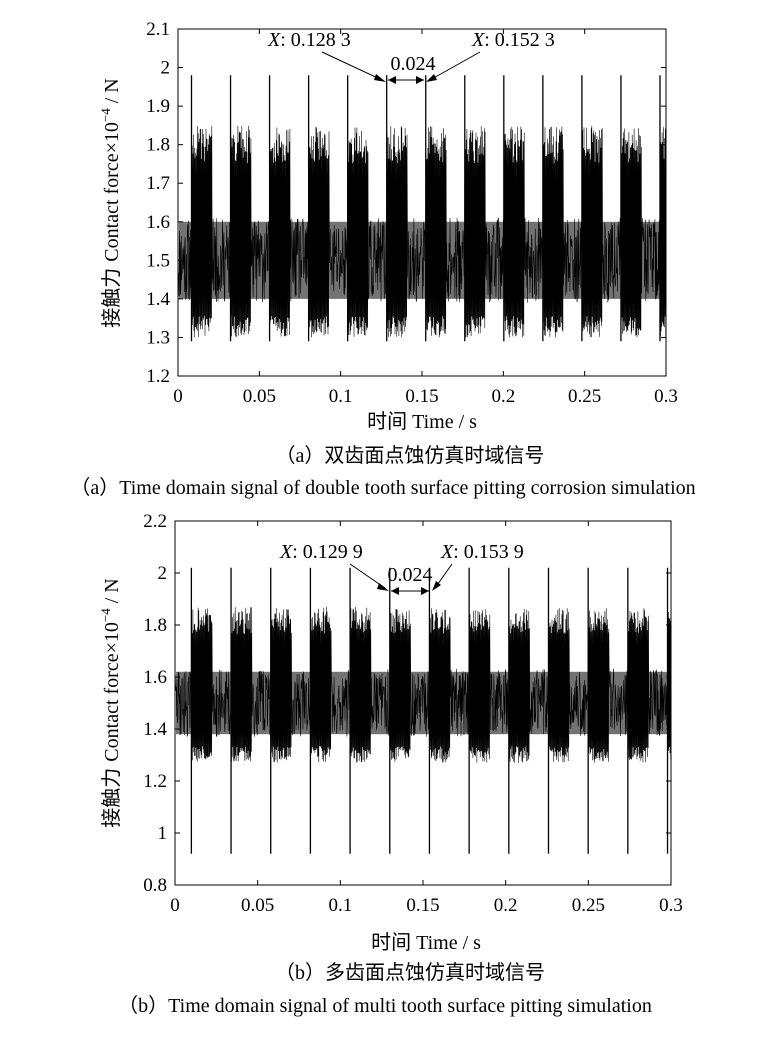 The height and width of the screenshot is (1039, 774). I want to click on chart-a-y-tick-label: 2, so click(166, 68).